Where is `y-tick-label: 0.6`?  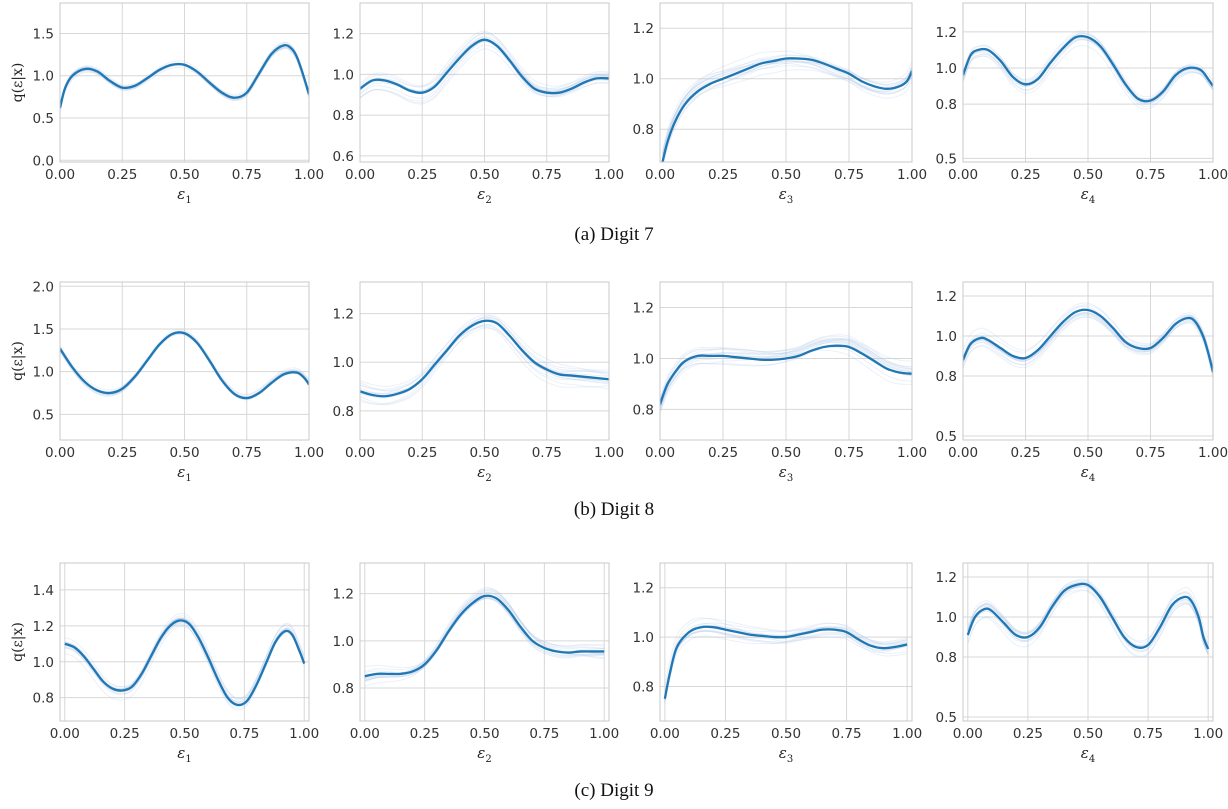
y-tick-label: 0.6 is located at coordinates (343, 157).